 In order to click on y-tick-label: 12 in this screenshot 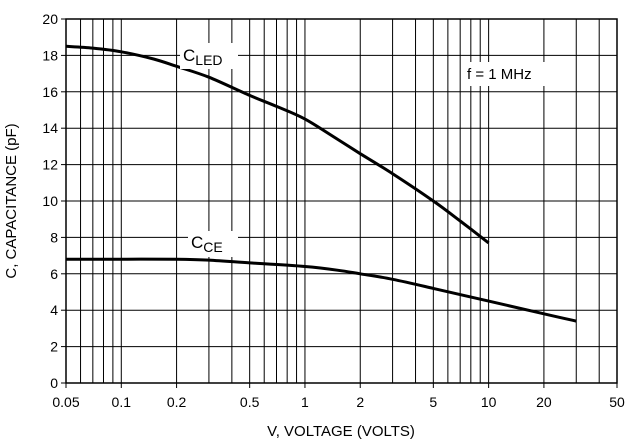, I will do `click(50, 165)`.